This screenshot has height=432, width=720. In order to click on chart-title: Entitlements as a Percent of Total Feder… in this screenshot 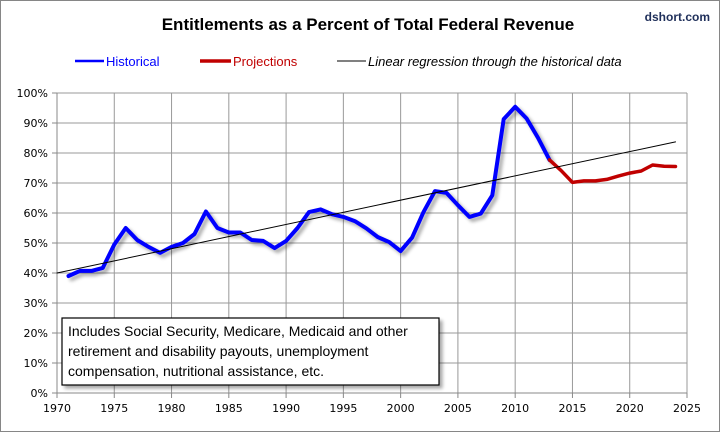, I will do `click(368, 24)`.